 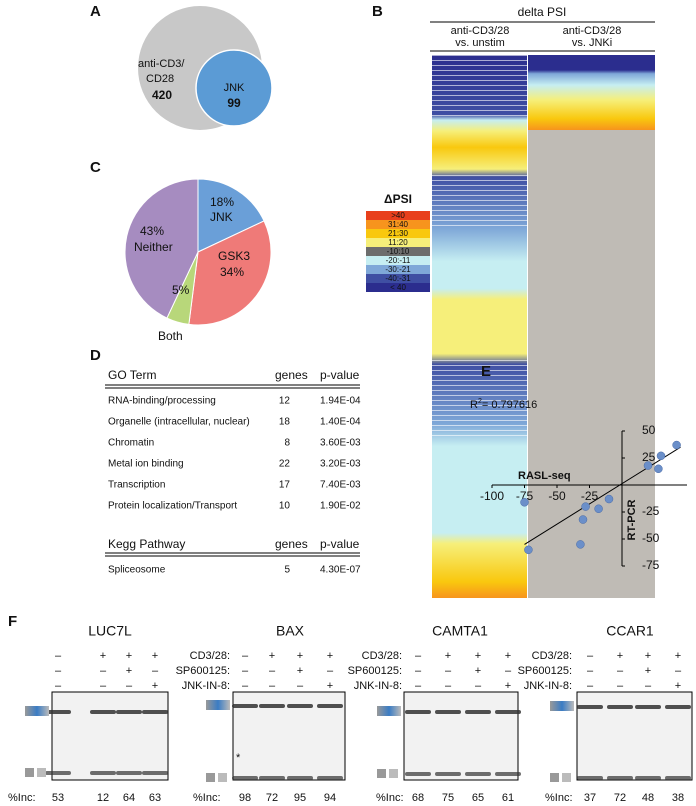 What do you see at coordinates (557, 496) in the screenshot?
I see `x-tick-label: -50` at bounding box center [557, 496].